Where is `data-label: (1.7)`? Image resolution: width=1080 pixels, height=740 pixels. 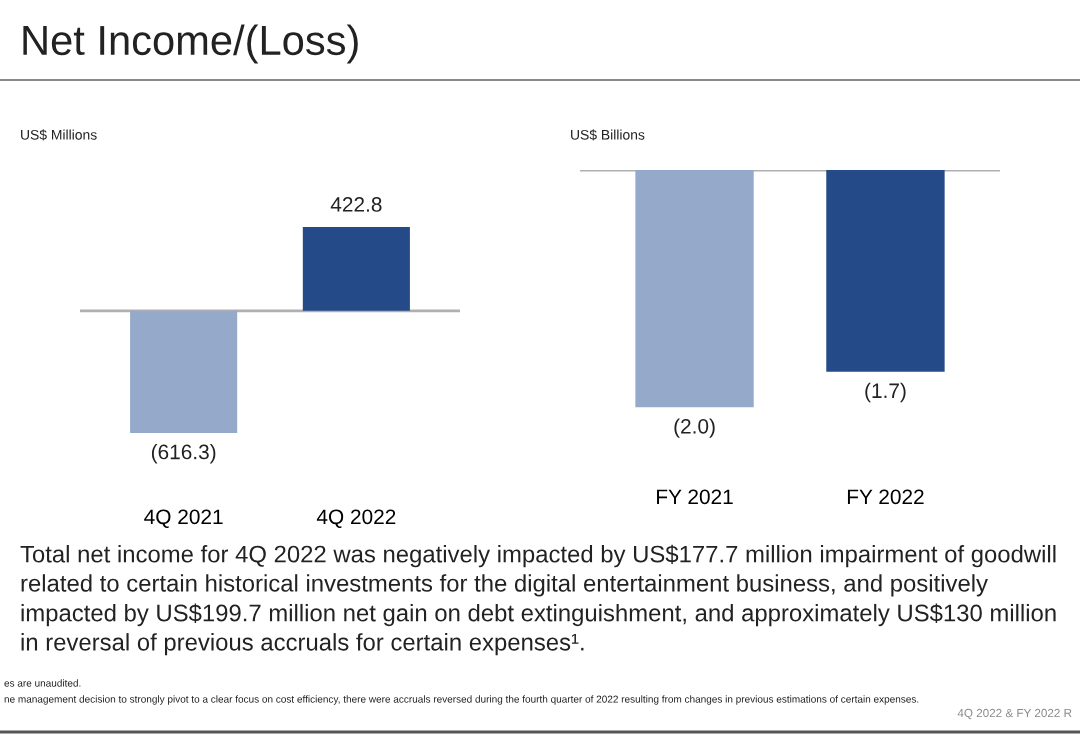 data-label: (1.7) is located at coordinates (885, 392).